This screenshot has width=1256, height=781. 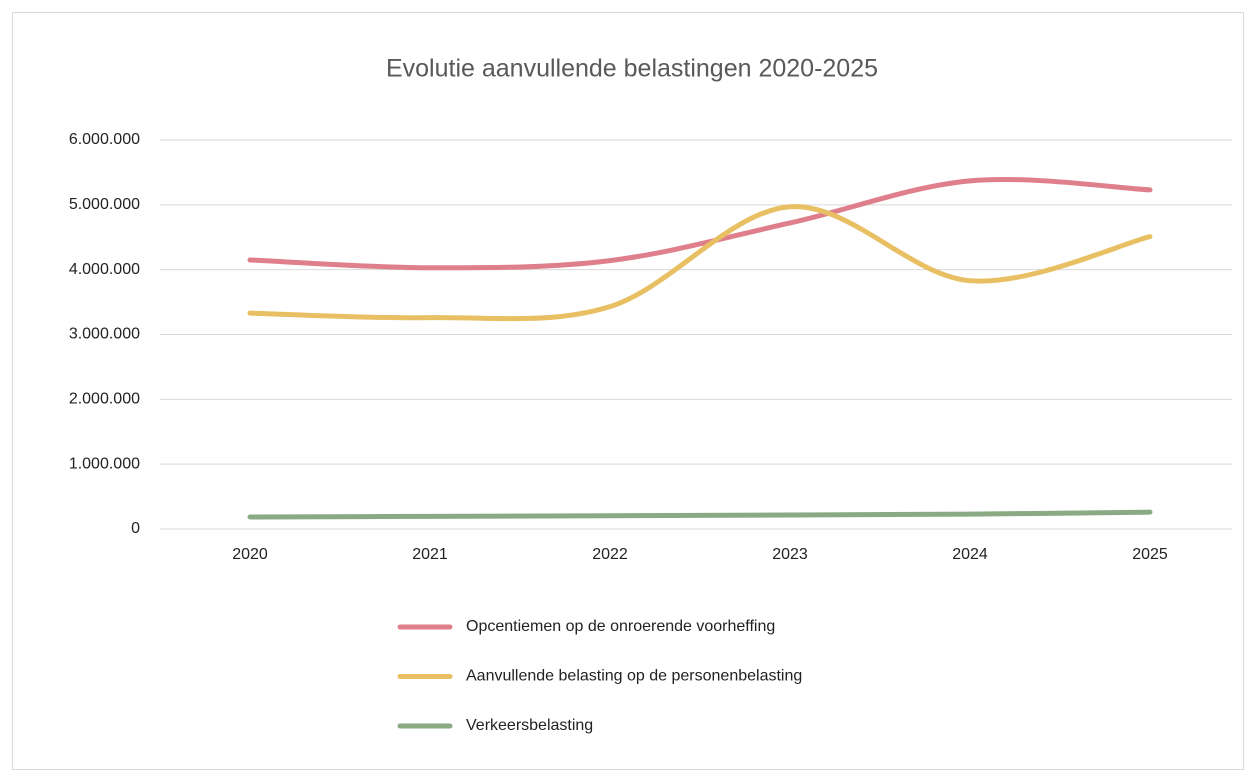 What do you see at coordinates (790, 554) in the screenshot?
I see `x-tick-label: 2023` at bounding box center [790, 554].